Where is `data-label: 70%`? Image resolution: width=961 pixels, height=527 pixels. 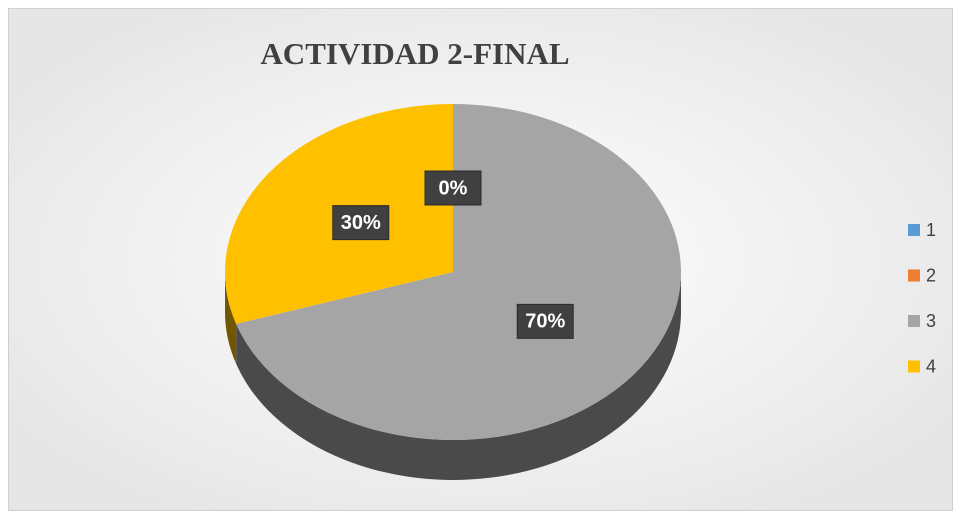
data-label: 70% is located at coordinates (545, 321).